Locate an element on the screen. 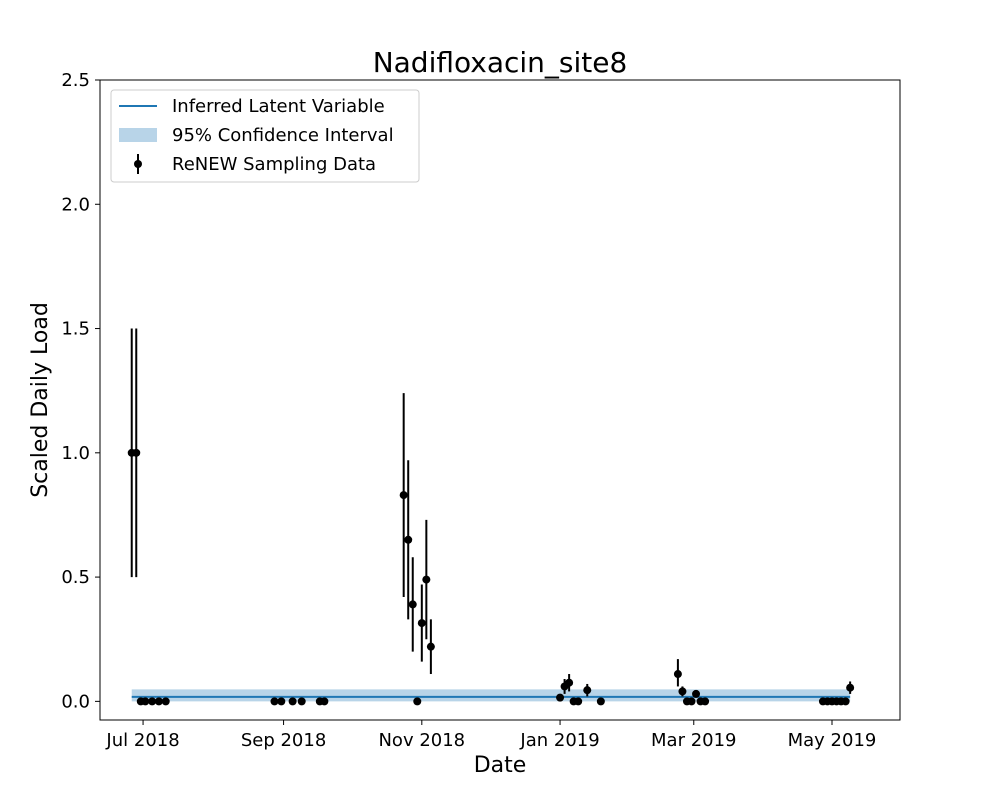 This screenshot has height=800, width=1000. x-tick-label: Nov 2018 is located at coordinates (421, 740).